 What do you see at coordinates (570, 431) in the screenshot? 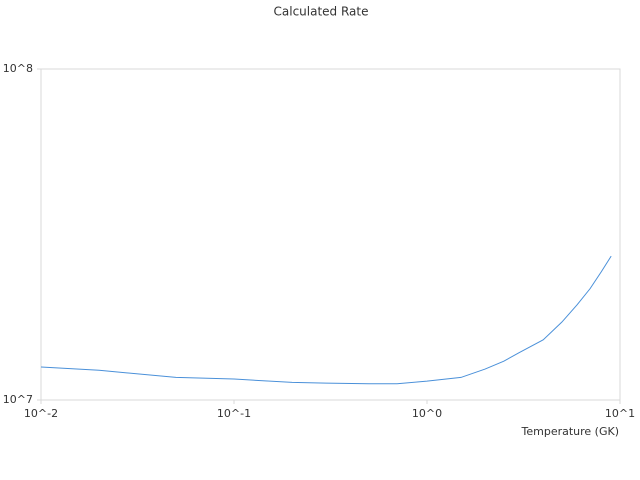
I see `x-axis-label: Temperature (GK)` at bounding box center [570, 431].